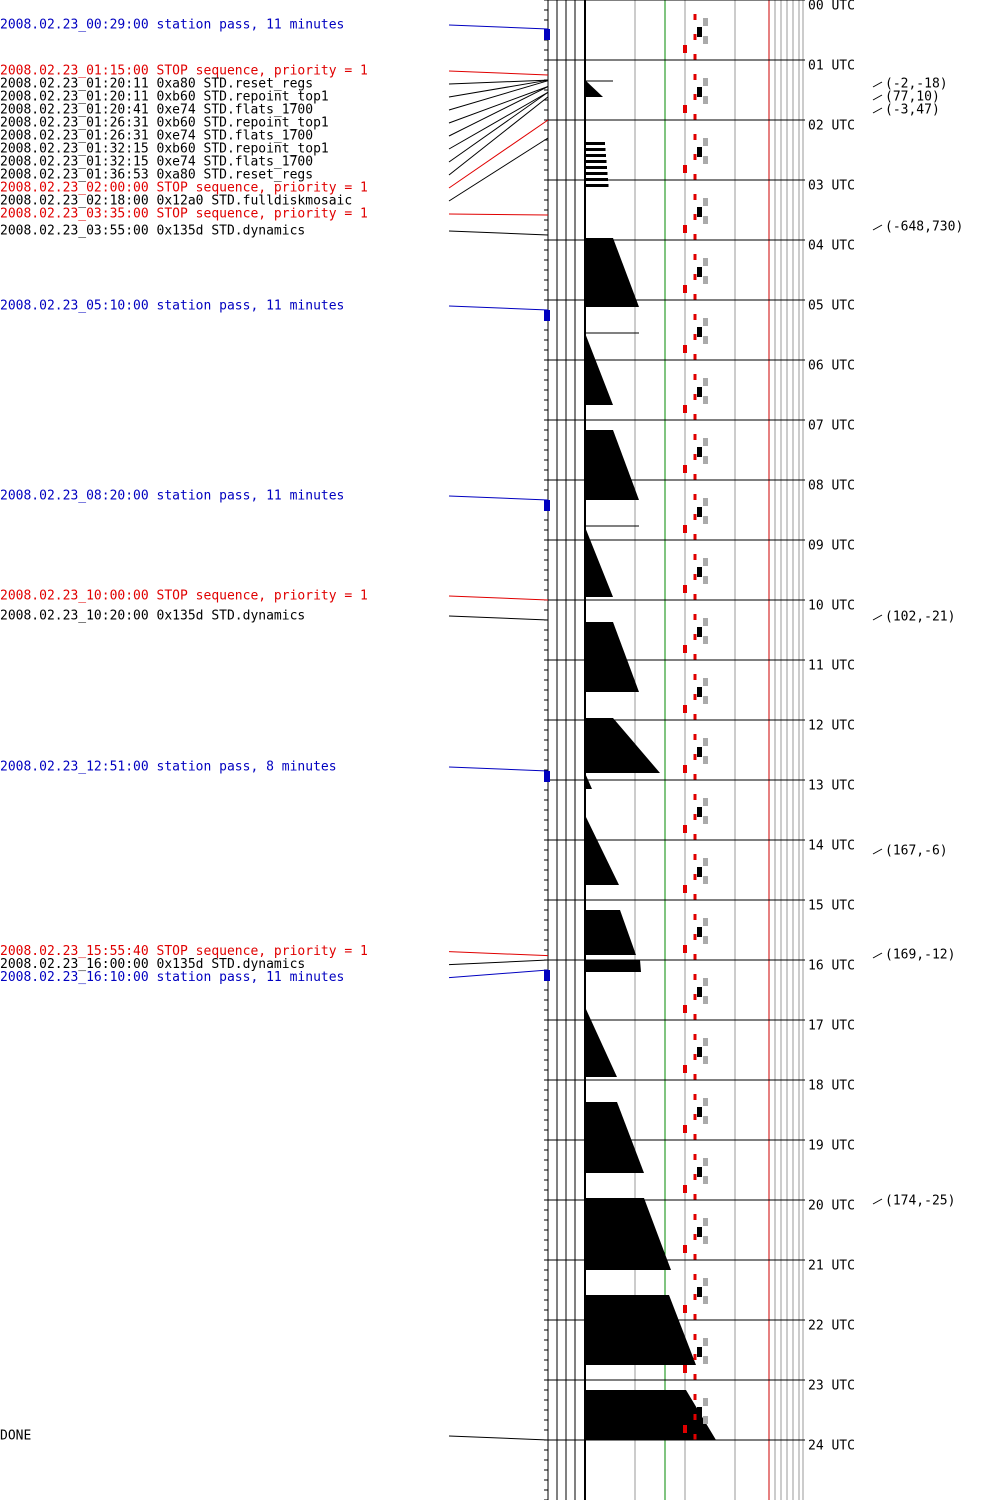 This screenshot has width=1000, height=1500. What do you see at coordinates (920, 617) in the screenshot?
I see `pointing-label: (102,-21)` at bounding box center [920, 617].